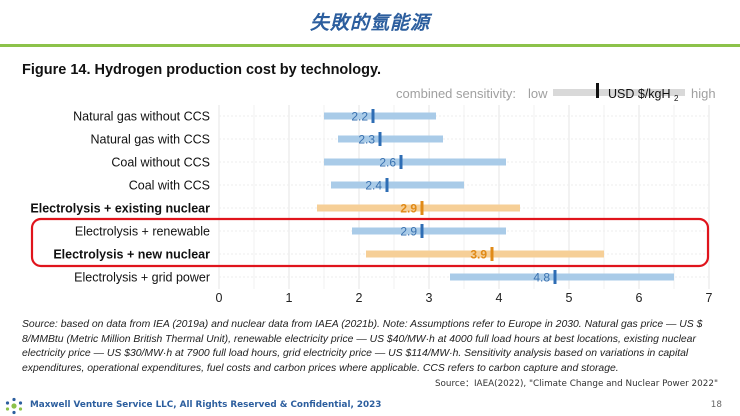  I want to click on title-divider, so click(370, 45).